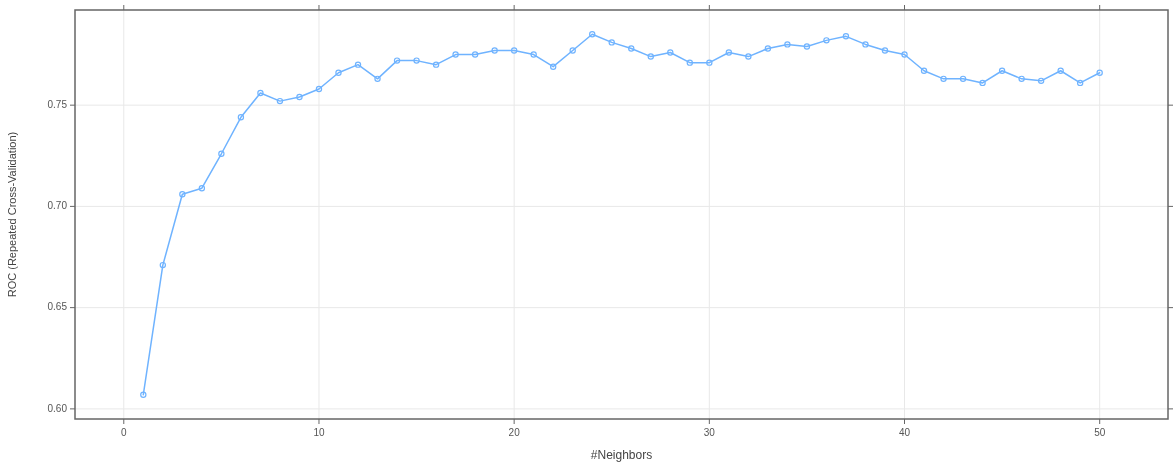  I want to click on x-tick-label: 40, so click(904, 432).